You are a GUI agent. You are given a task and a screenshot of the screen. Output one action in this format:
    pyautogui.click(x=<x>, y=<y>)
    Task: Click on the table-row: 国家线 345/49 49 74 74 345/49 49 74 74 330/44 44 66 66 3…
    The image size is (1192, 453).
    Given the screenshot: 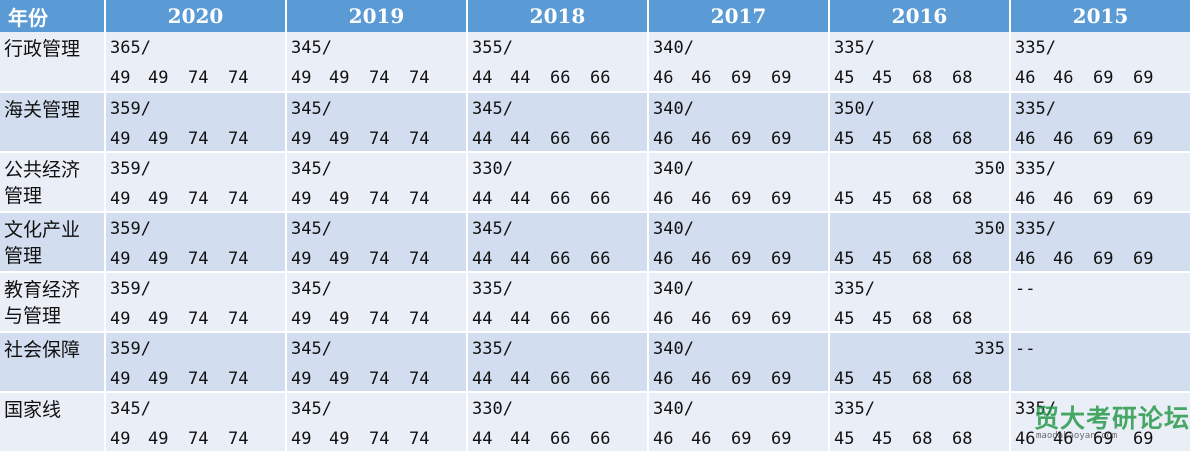 What is the action you would take?
    pyautogui.click(x=596, y=422)
    